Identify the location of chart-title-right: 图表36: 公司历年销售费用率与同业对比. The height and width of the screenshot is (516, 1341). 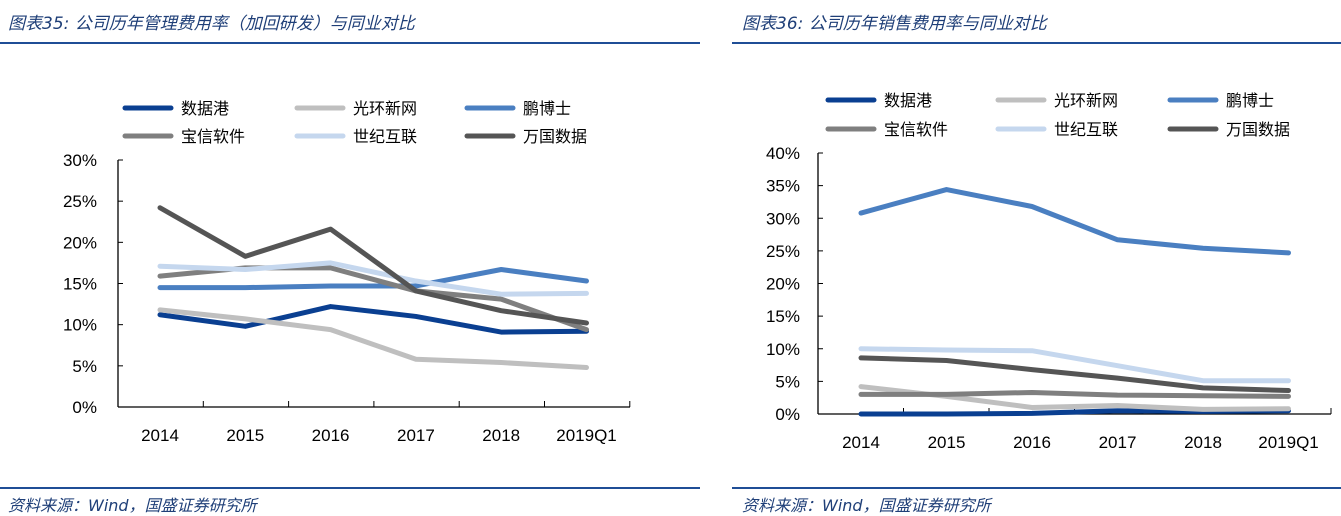
(894, 24).